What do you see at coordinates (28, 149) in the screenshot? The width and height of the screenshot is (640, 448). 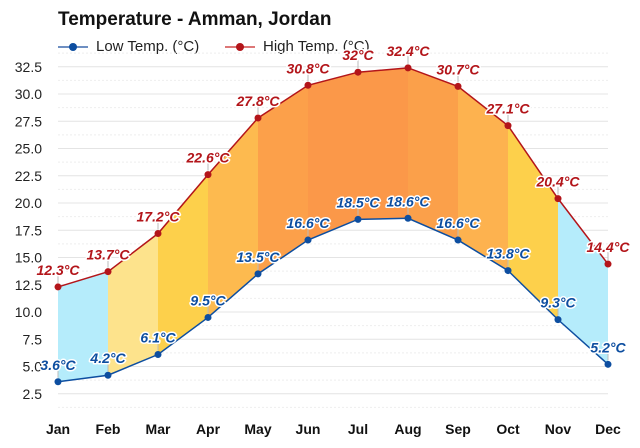 I see `y-tick-label: 25.0` at bounding box center [28, 149].